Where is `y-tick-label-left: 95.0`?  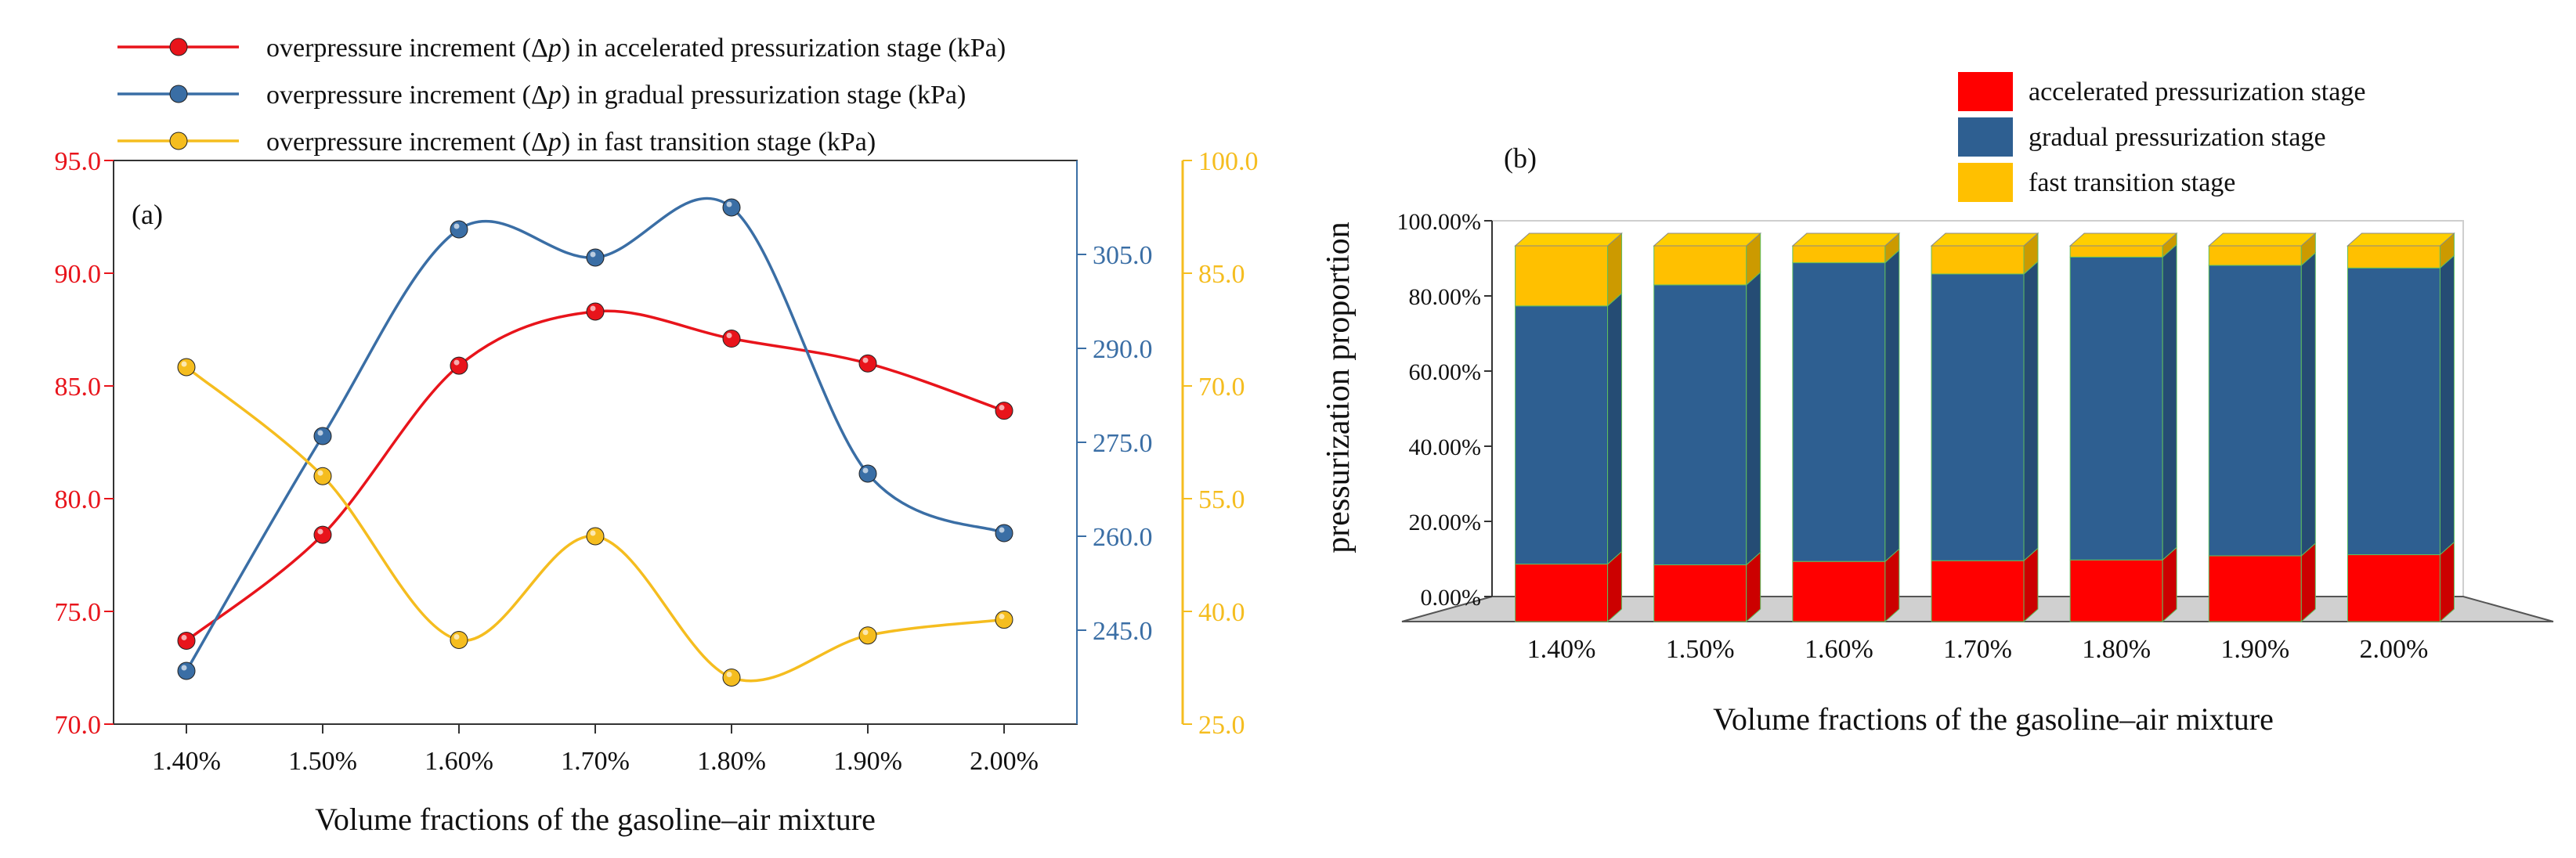
y-tick-label-left: 95.0 is located at coordinates (78, 161).